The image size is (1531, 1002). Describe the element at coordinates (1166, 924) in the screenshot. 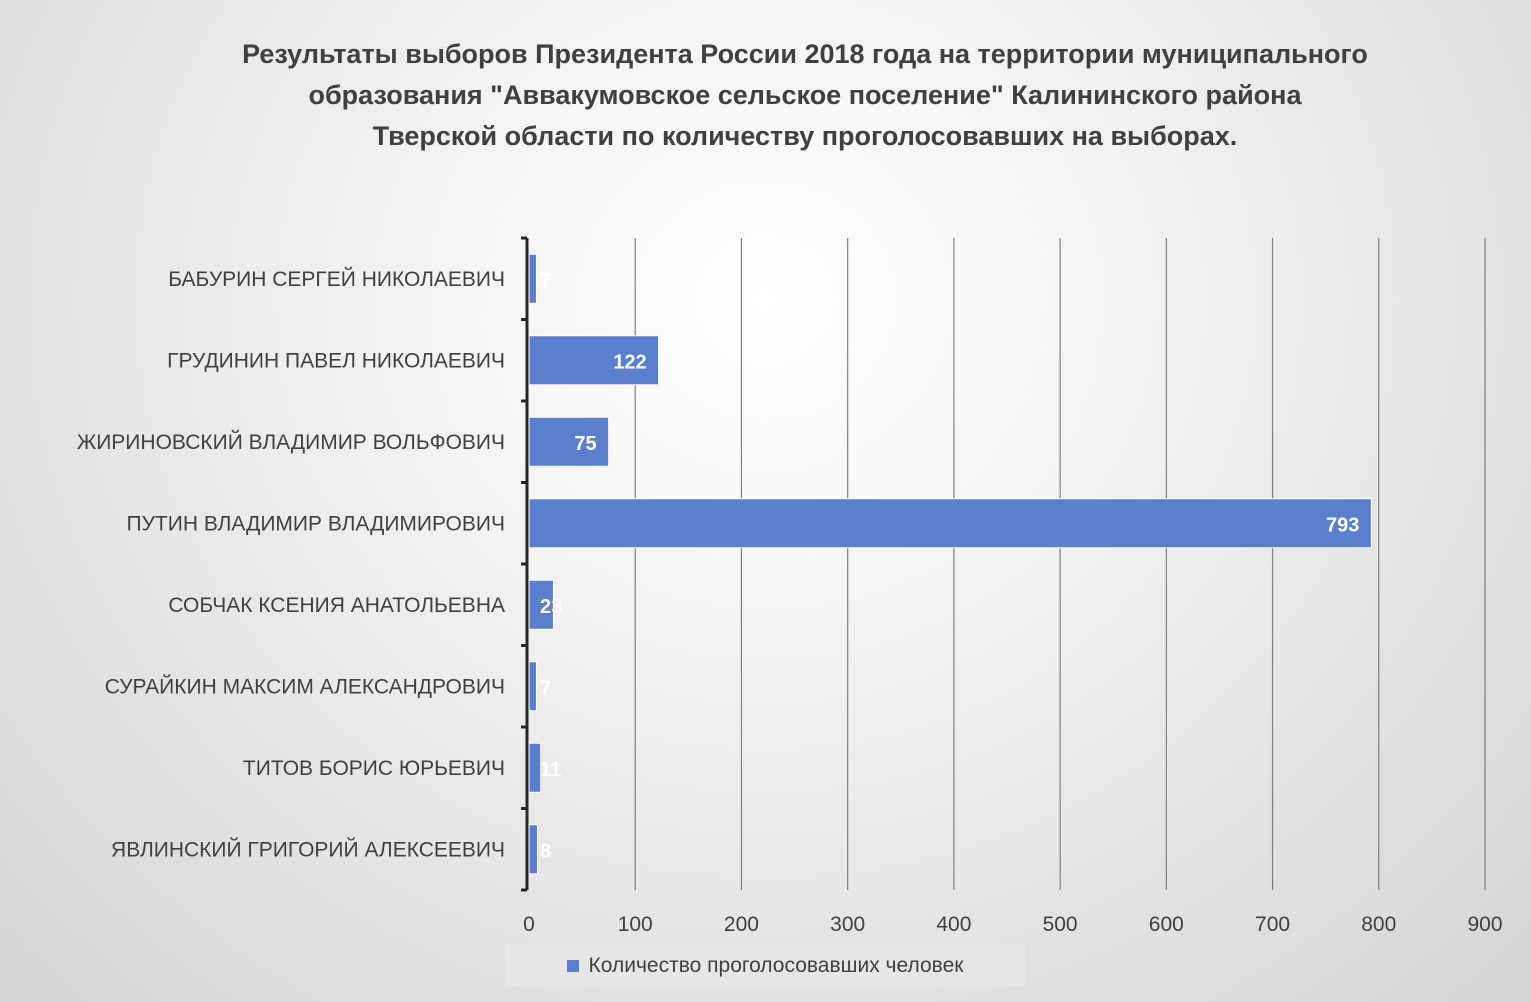

I see `x-tick-label: 600` at that location.